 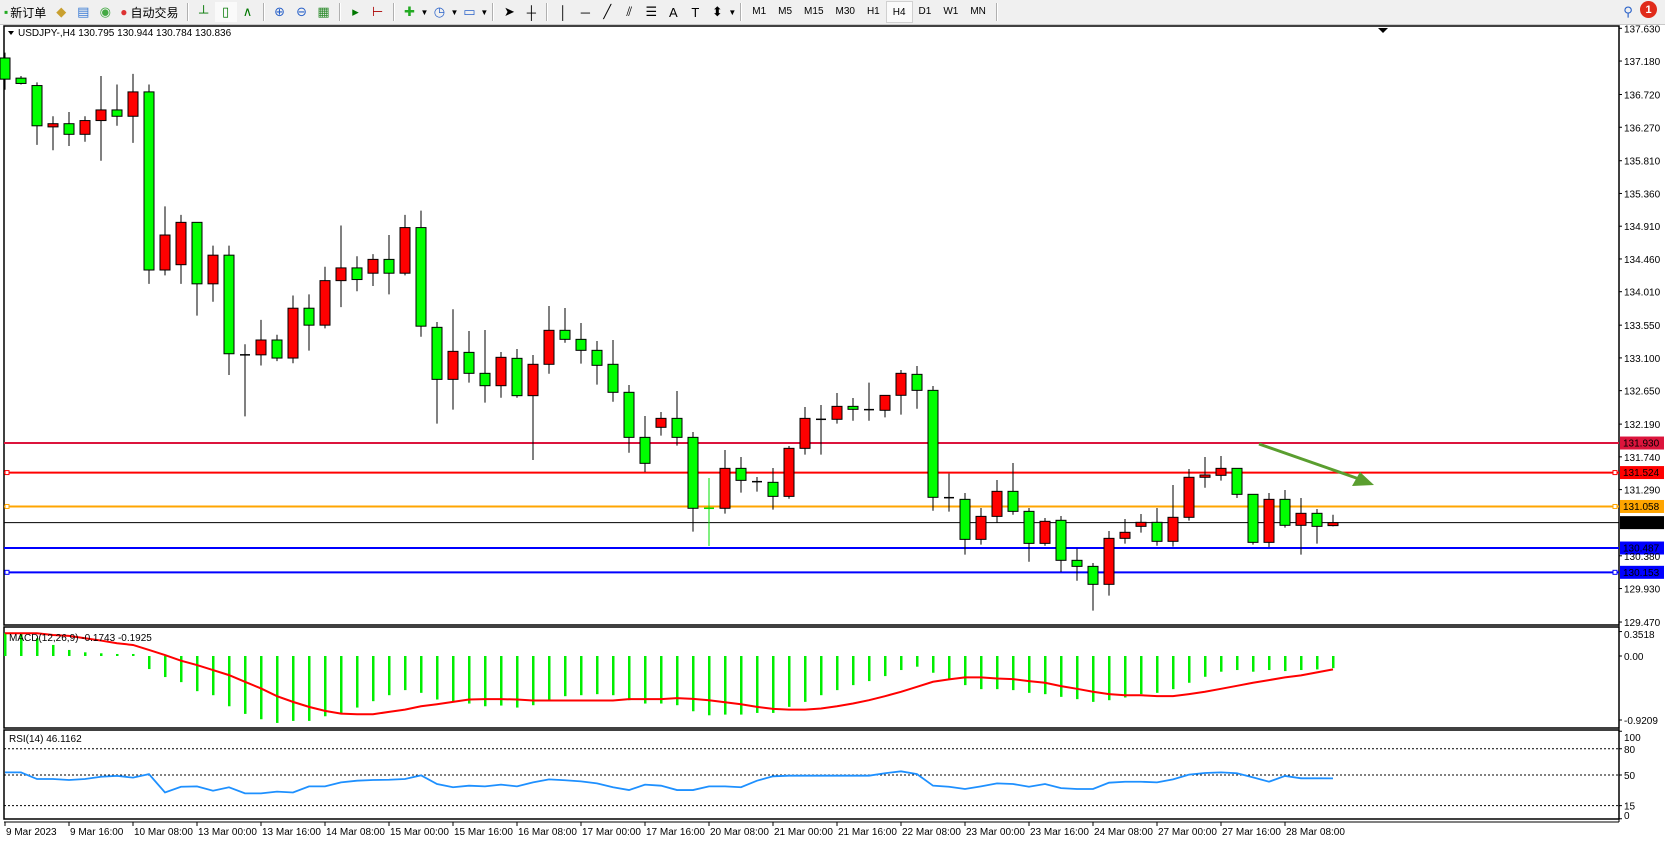 I want to click on trend-arrow, so click(x=1316, y=464).